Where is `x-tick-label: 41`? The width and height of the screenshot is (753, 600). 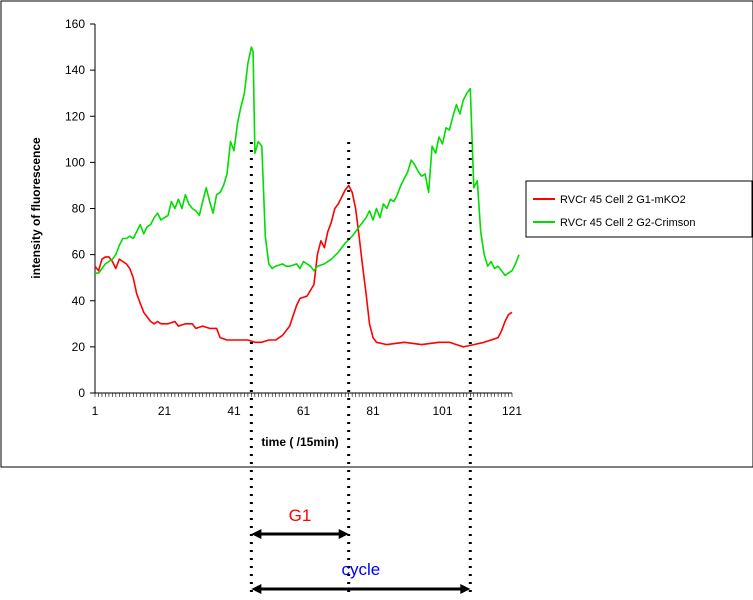
x-tick-label: 41 is located at coordinates (234, 411).